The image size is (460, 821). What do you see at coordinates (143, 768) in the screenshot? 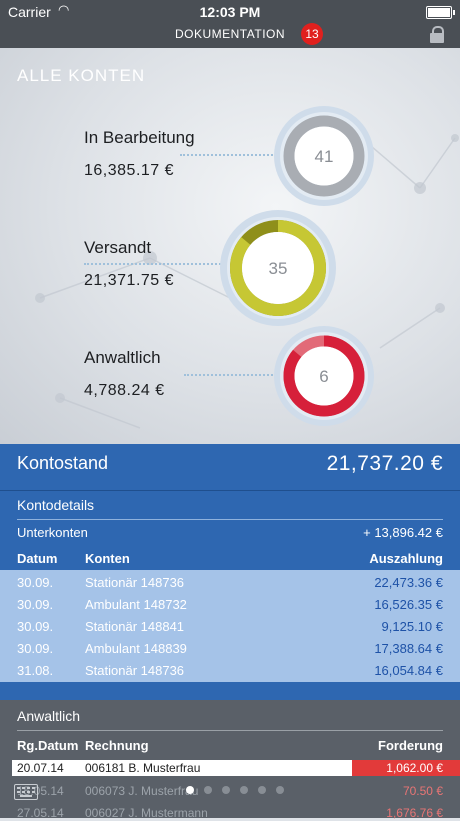
I see `cell-invoice: 006181 B. Musterfrau` at bounding box center [143, 768].